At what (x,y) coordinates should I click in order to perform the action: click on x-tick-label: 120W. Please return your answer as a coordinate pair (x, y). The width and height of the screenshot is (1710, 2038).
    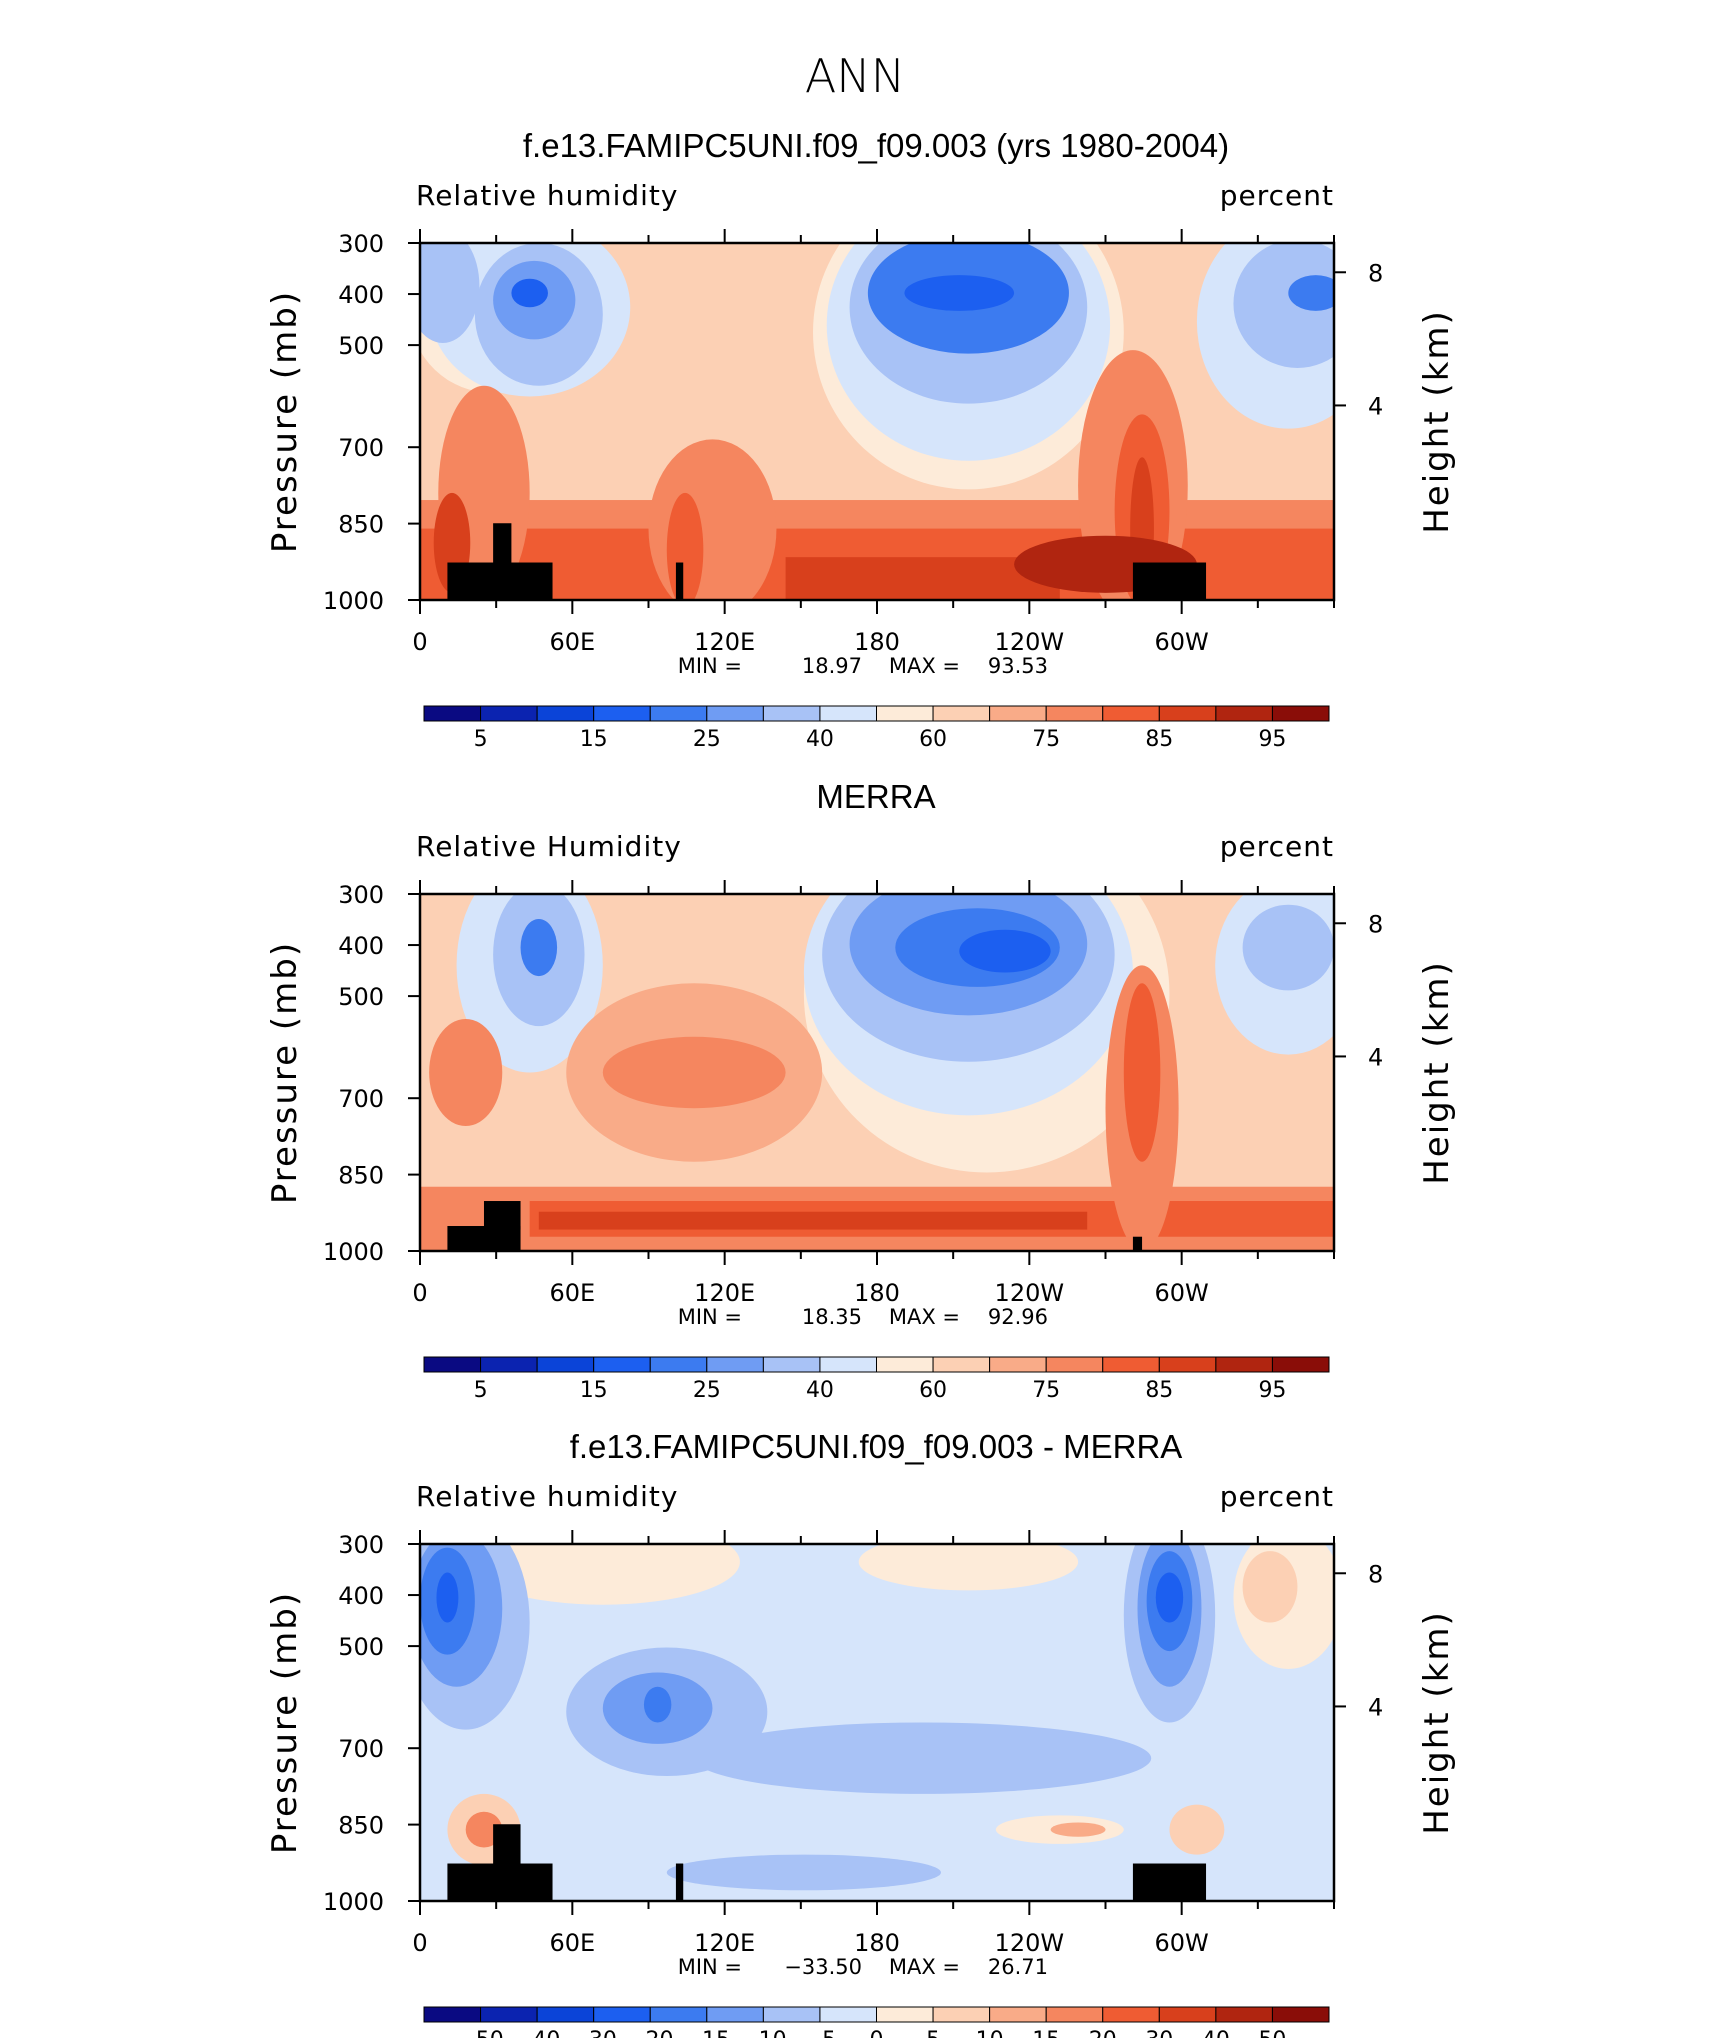
    Looking at the image, I should click on (1030, 642).